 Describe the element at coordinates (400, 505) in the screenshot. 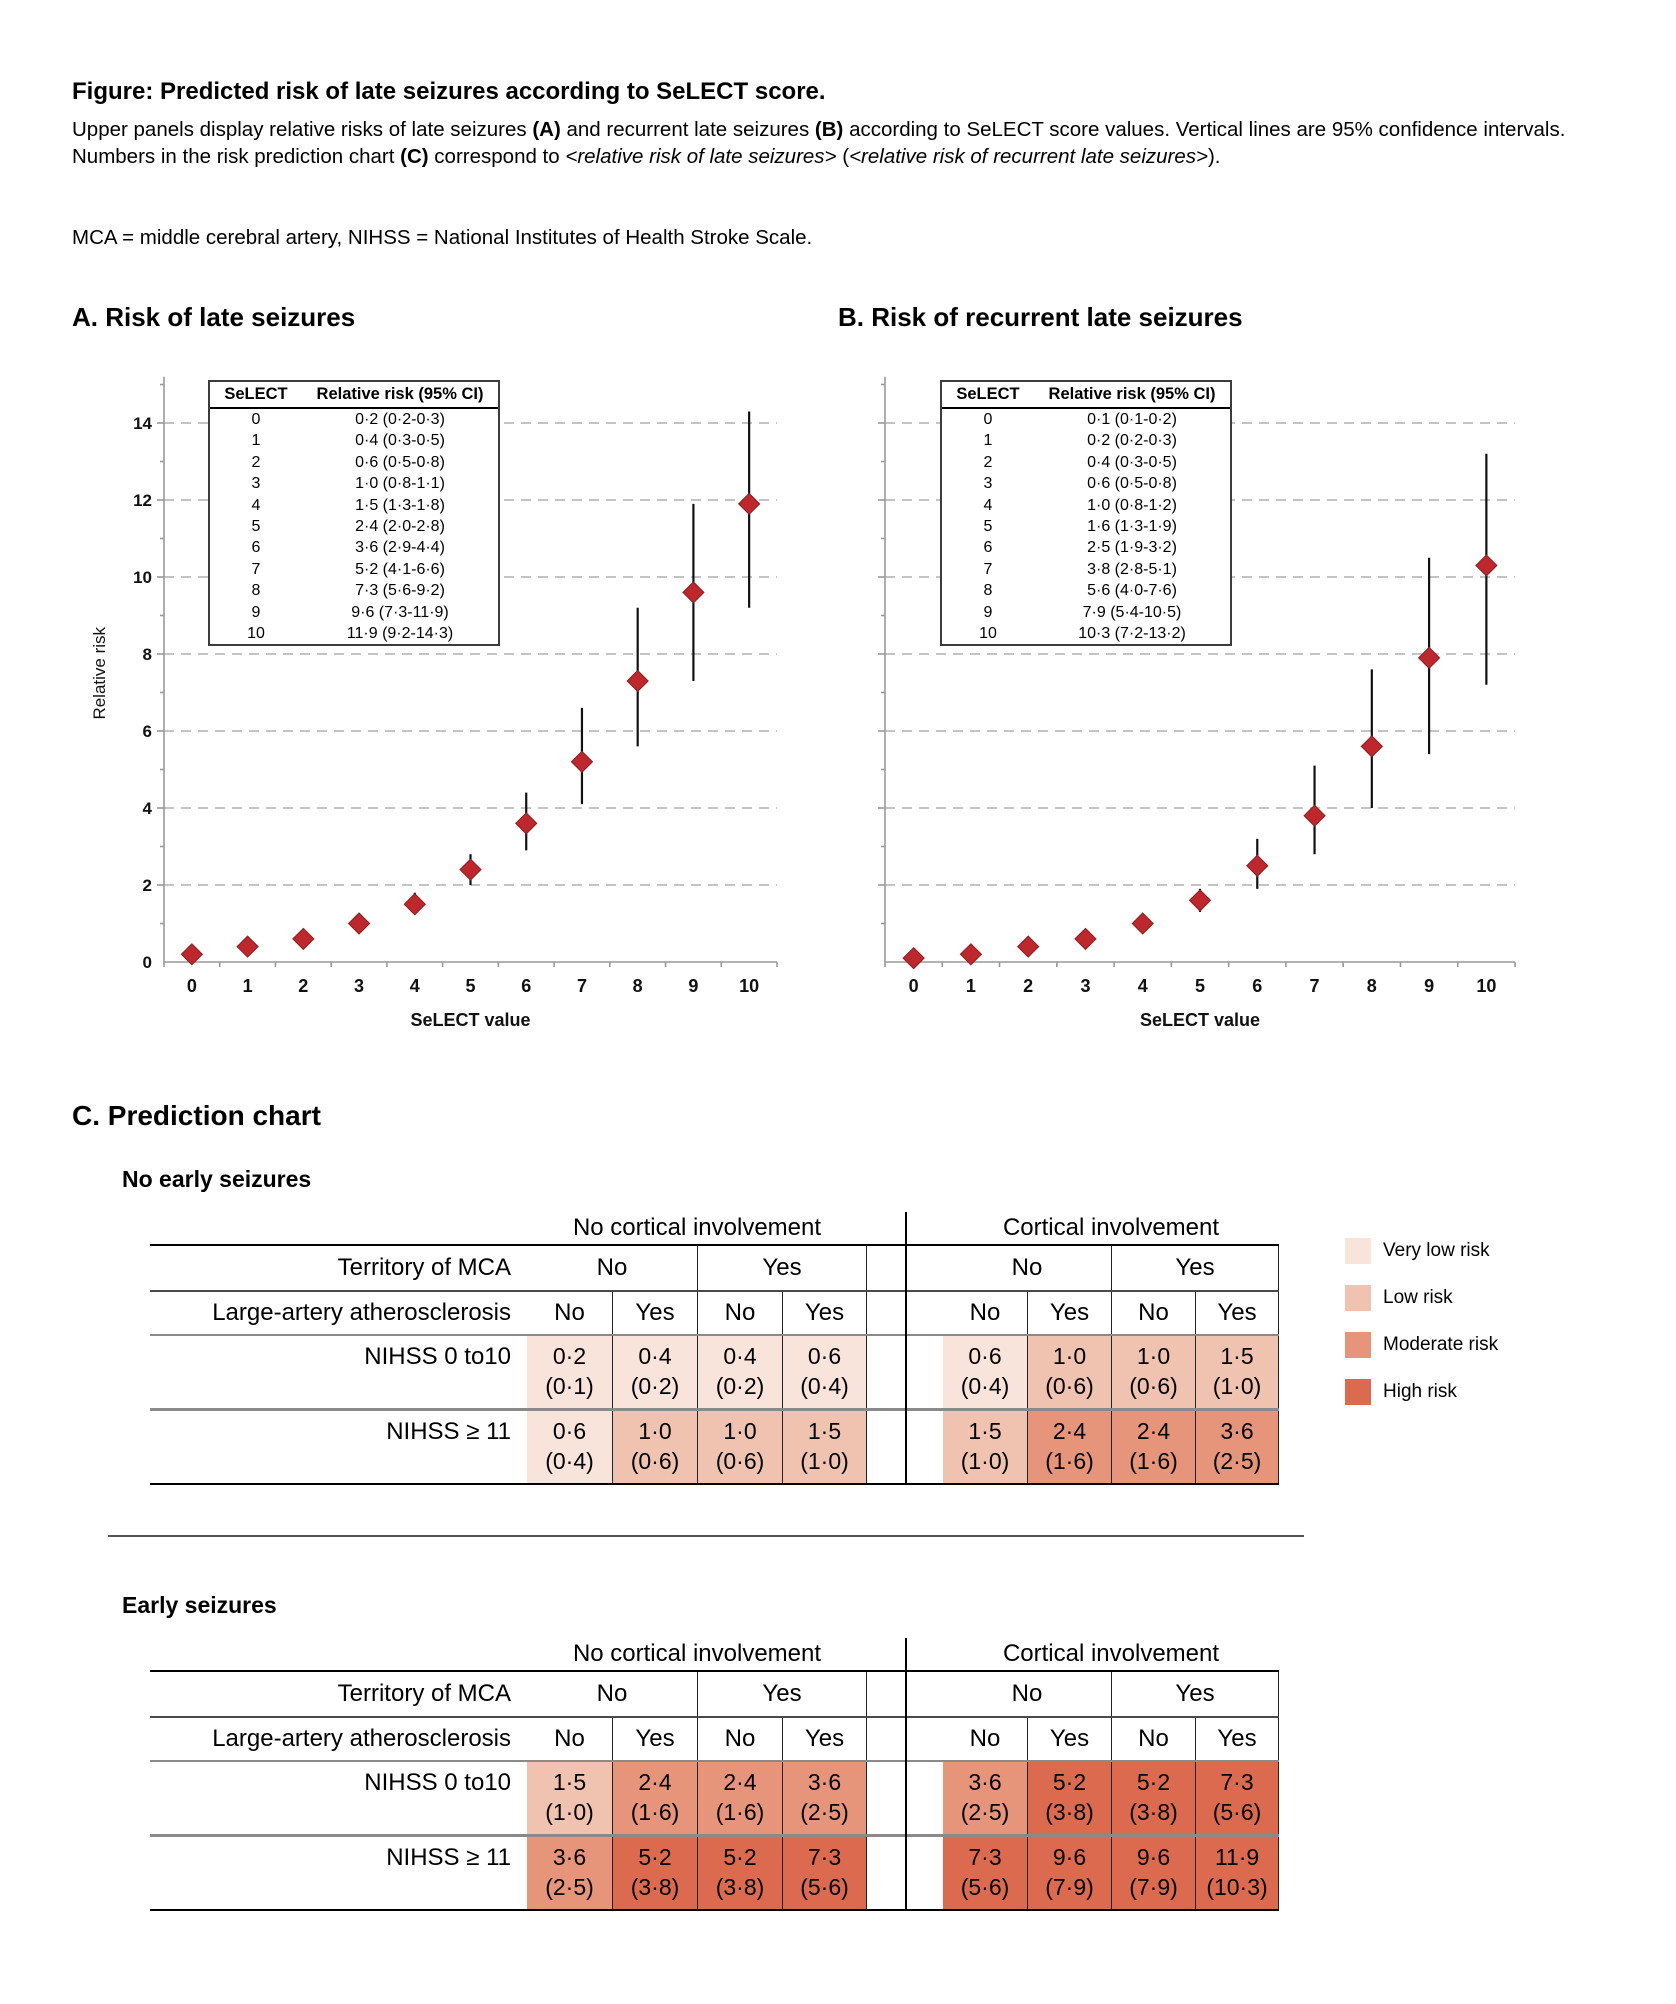

I see `inset-relative-risk-value: 1·5 (1·3-1·8)` at that location.